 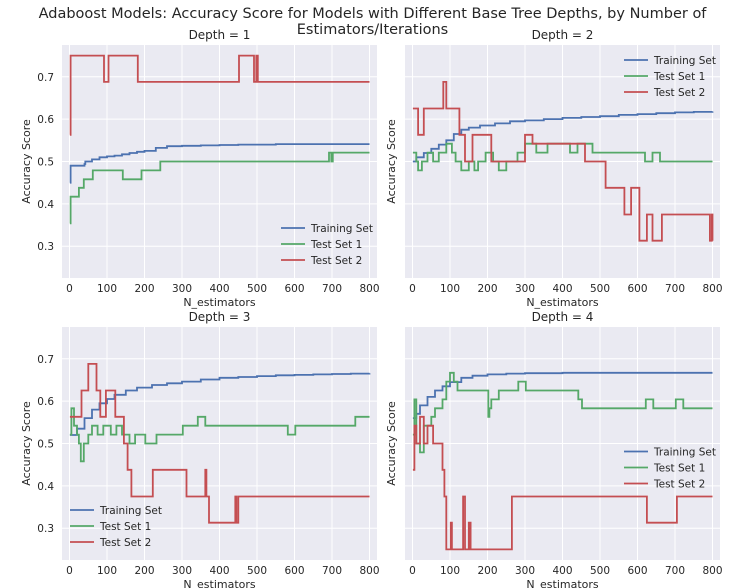 What do you see at coordinates (220, 317) in the screenshot?
I see `subplot-title: Depth = 3` at bounding box center [220, 317].